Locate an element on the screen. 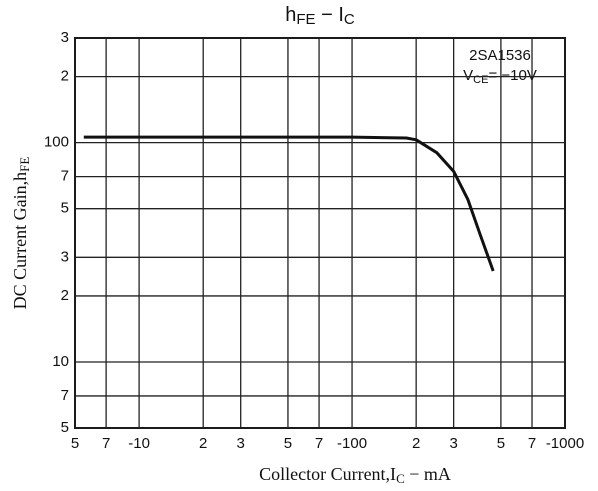  y-tick-label: 100 is located at coordinates (56, 142).